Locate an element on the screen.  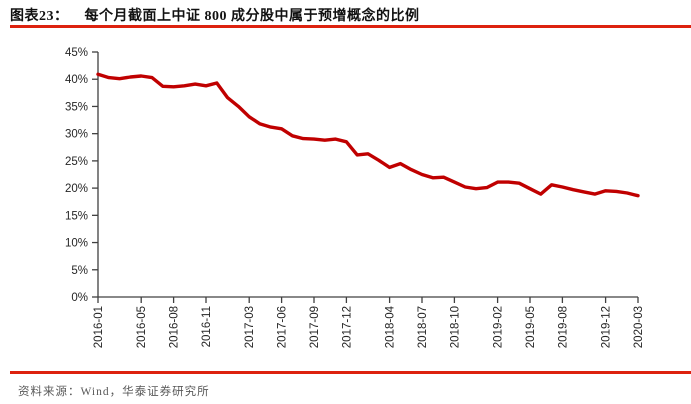
x-tick-label: 2018-04 is located at coordinates (391, 326).